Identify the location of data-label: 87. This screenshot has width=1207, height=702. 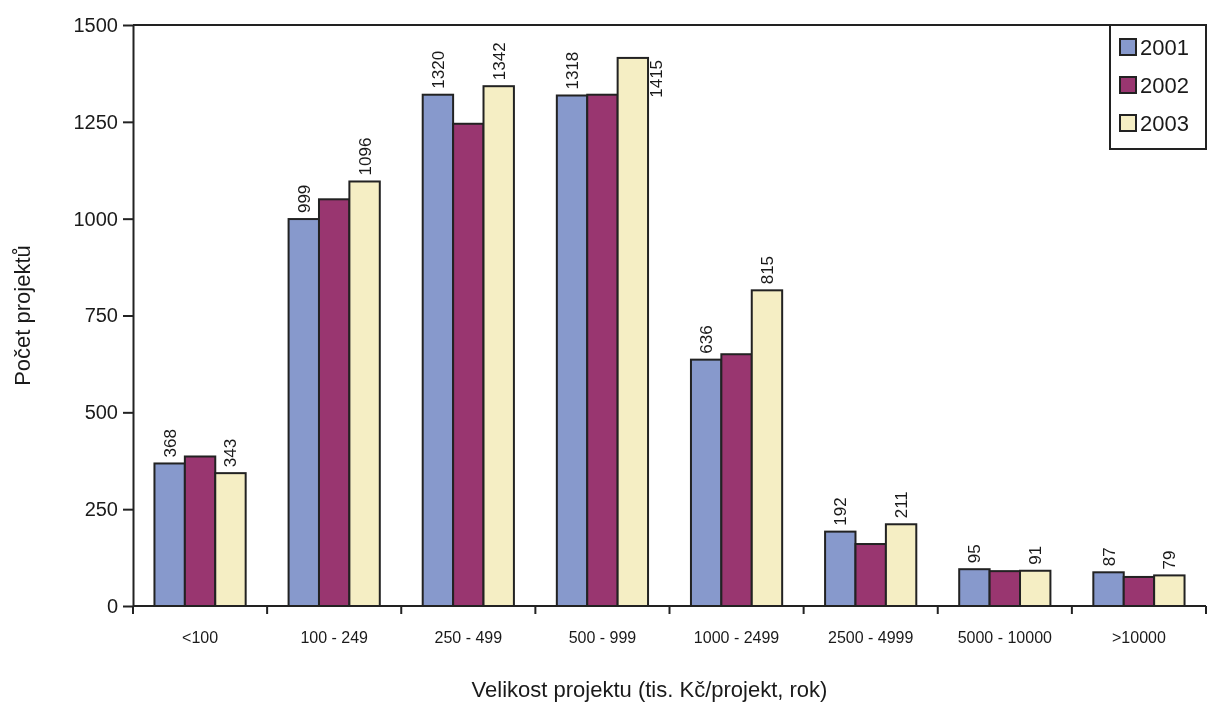
(1109, 557).